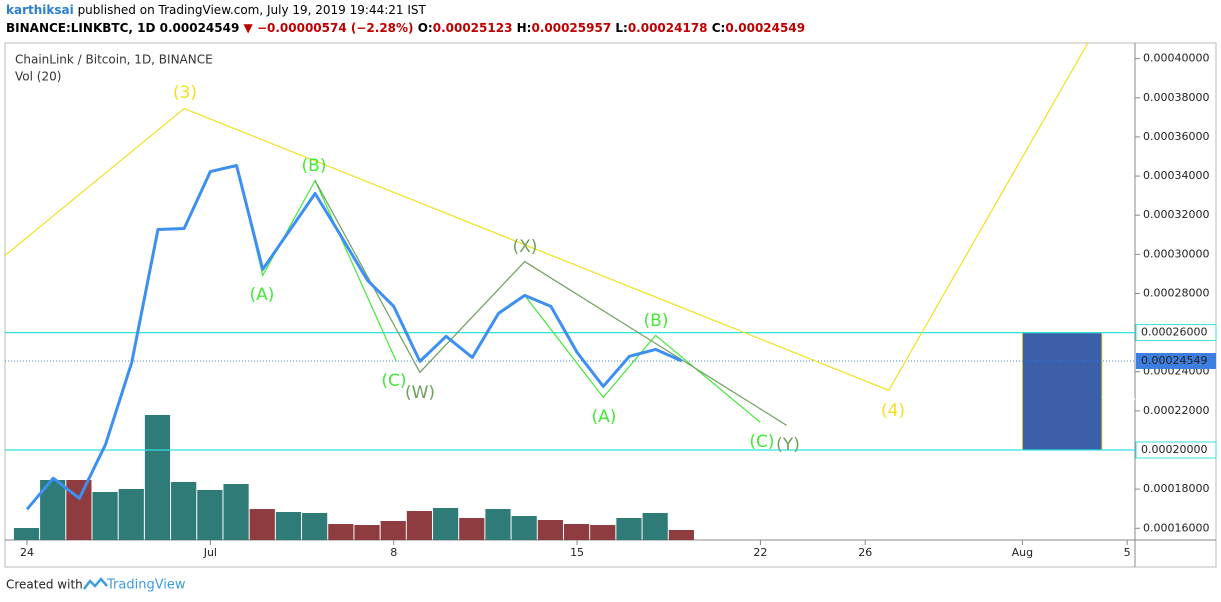 The width and height of the screenshot is (1221, 602). I want to click on wave-label: (3), so click(185, 93).